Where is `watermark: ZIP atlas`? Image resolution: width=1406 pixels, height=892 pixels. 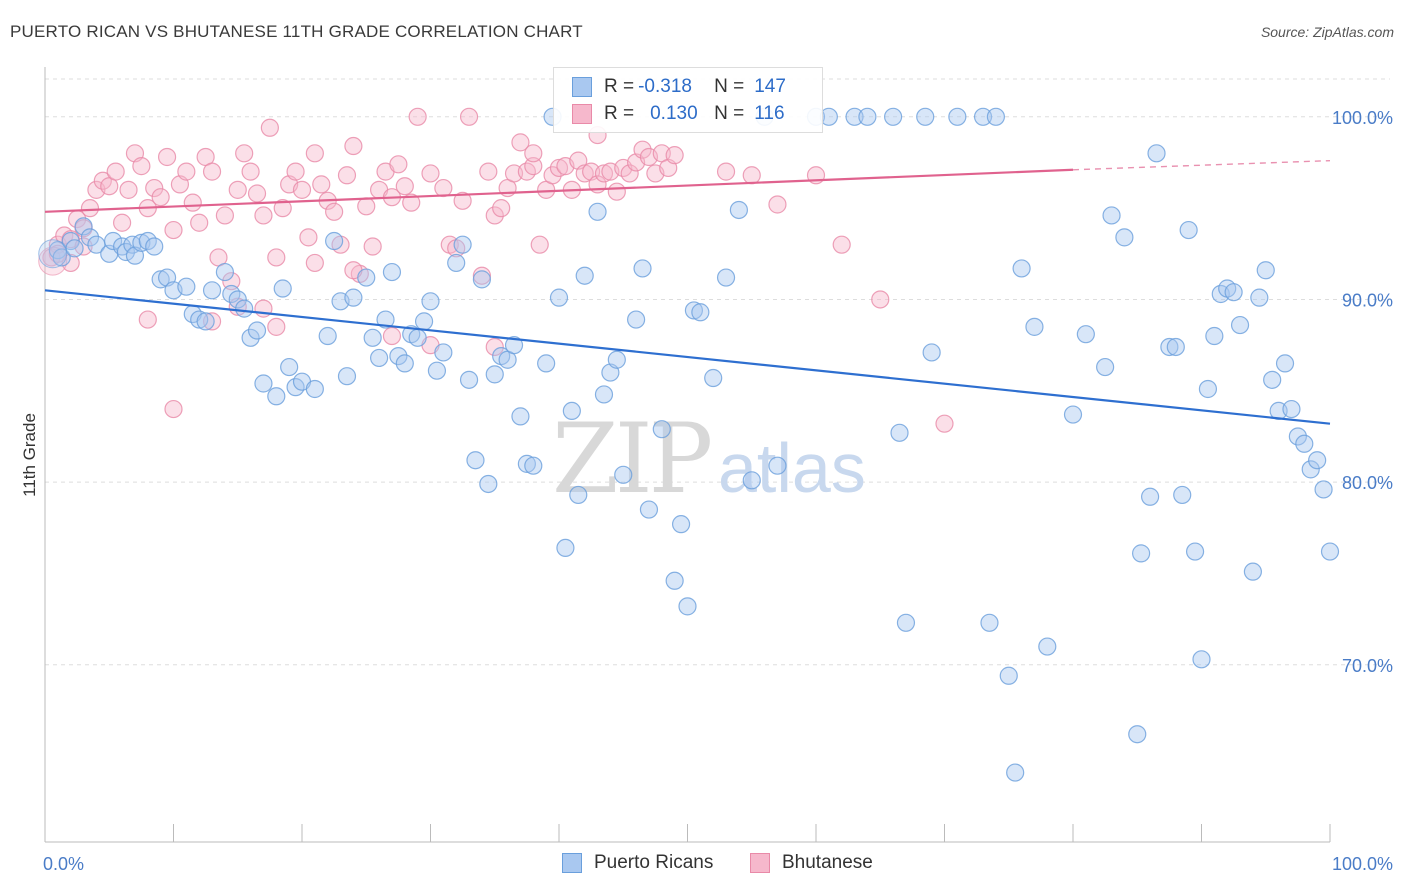
watermark: ZIP atlas is located at coordinates (709, 459).